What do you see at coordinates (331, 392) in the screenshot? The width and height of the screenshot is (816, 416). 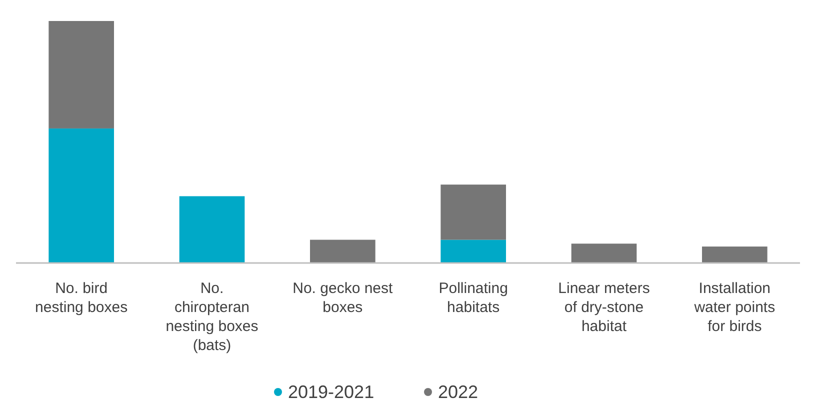 I see `legend-label: 2019-2021` at bounding box center [331, 392].